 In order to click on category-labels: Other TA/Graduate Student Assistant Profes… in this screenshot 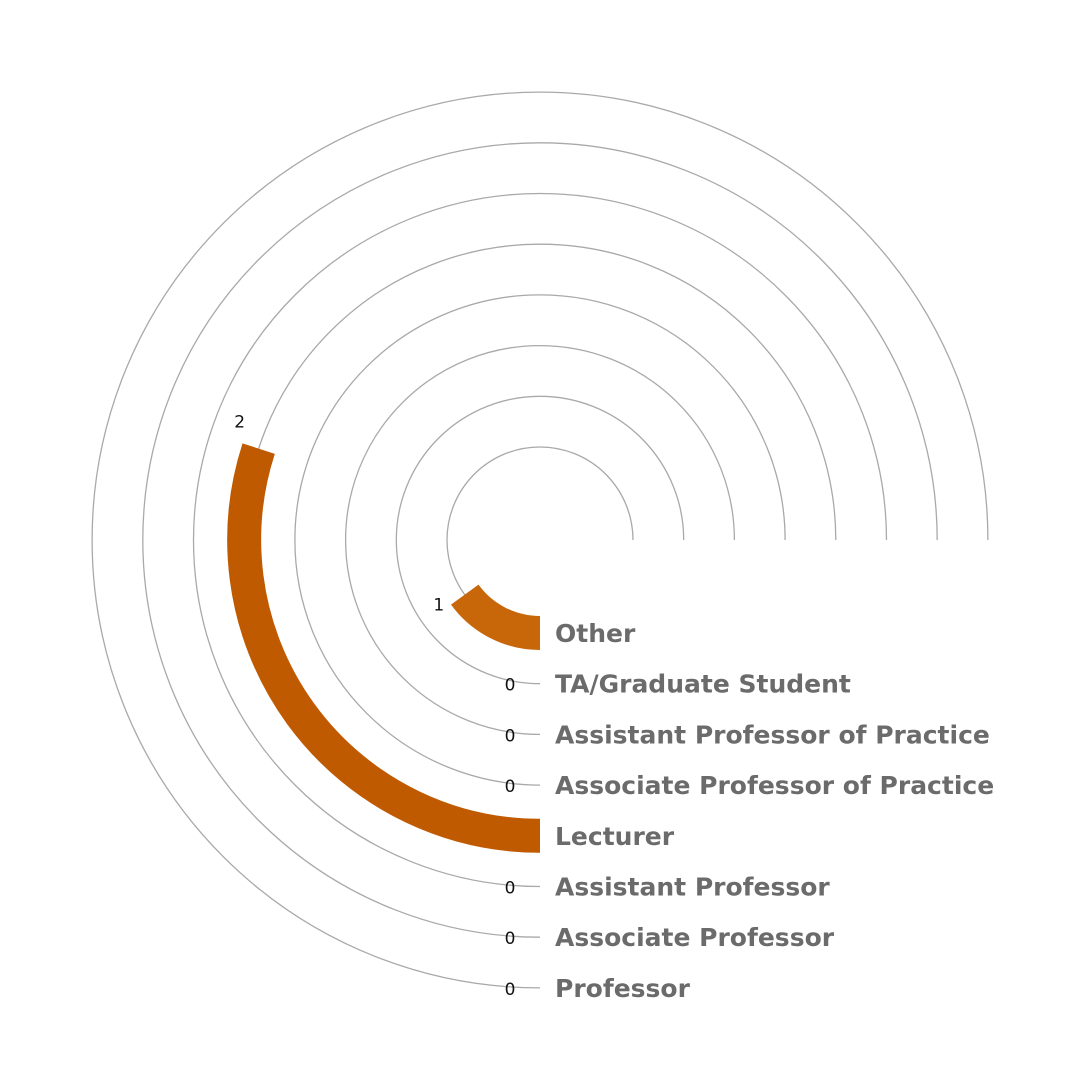, I will do `click(774, 811)`.